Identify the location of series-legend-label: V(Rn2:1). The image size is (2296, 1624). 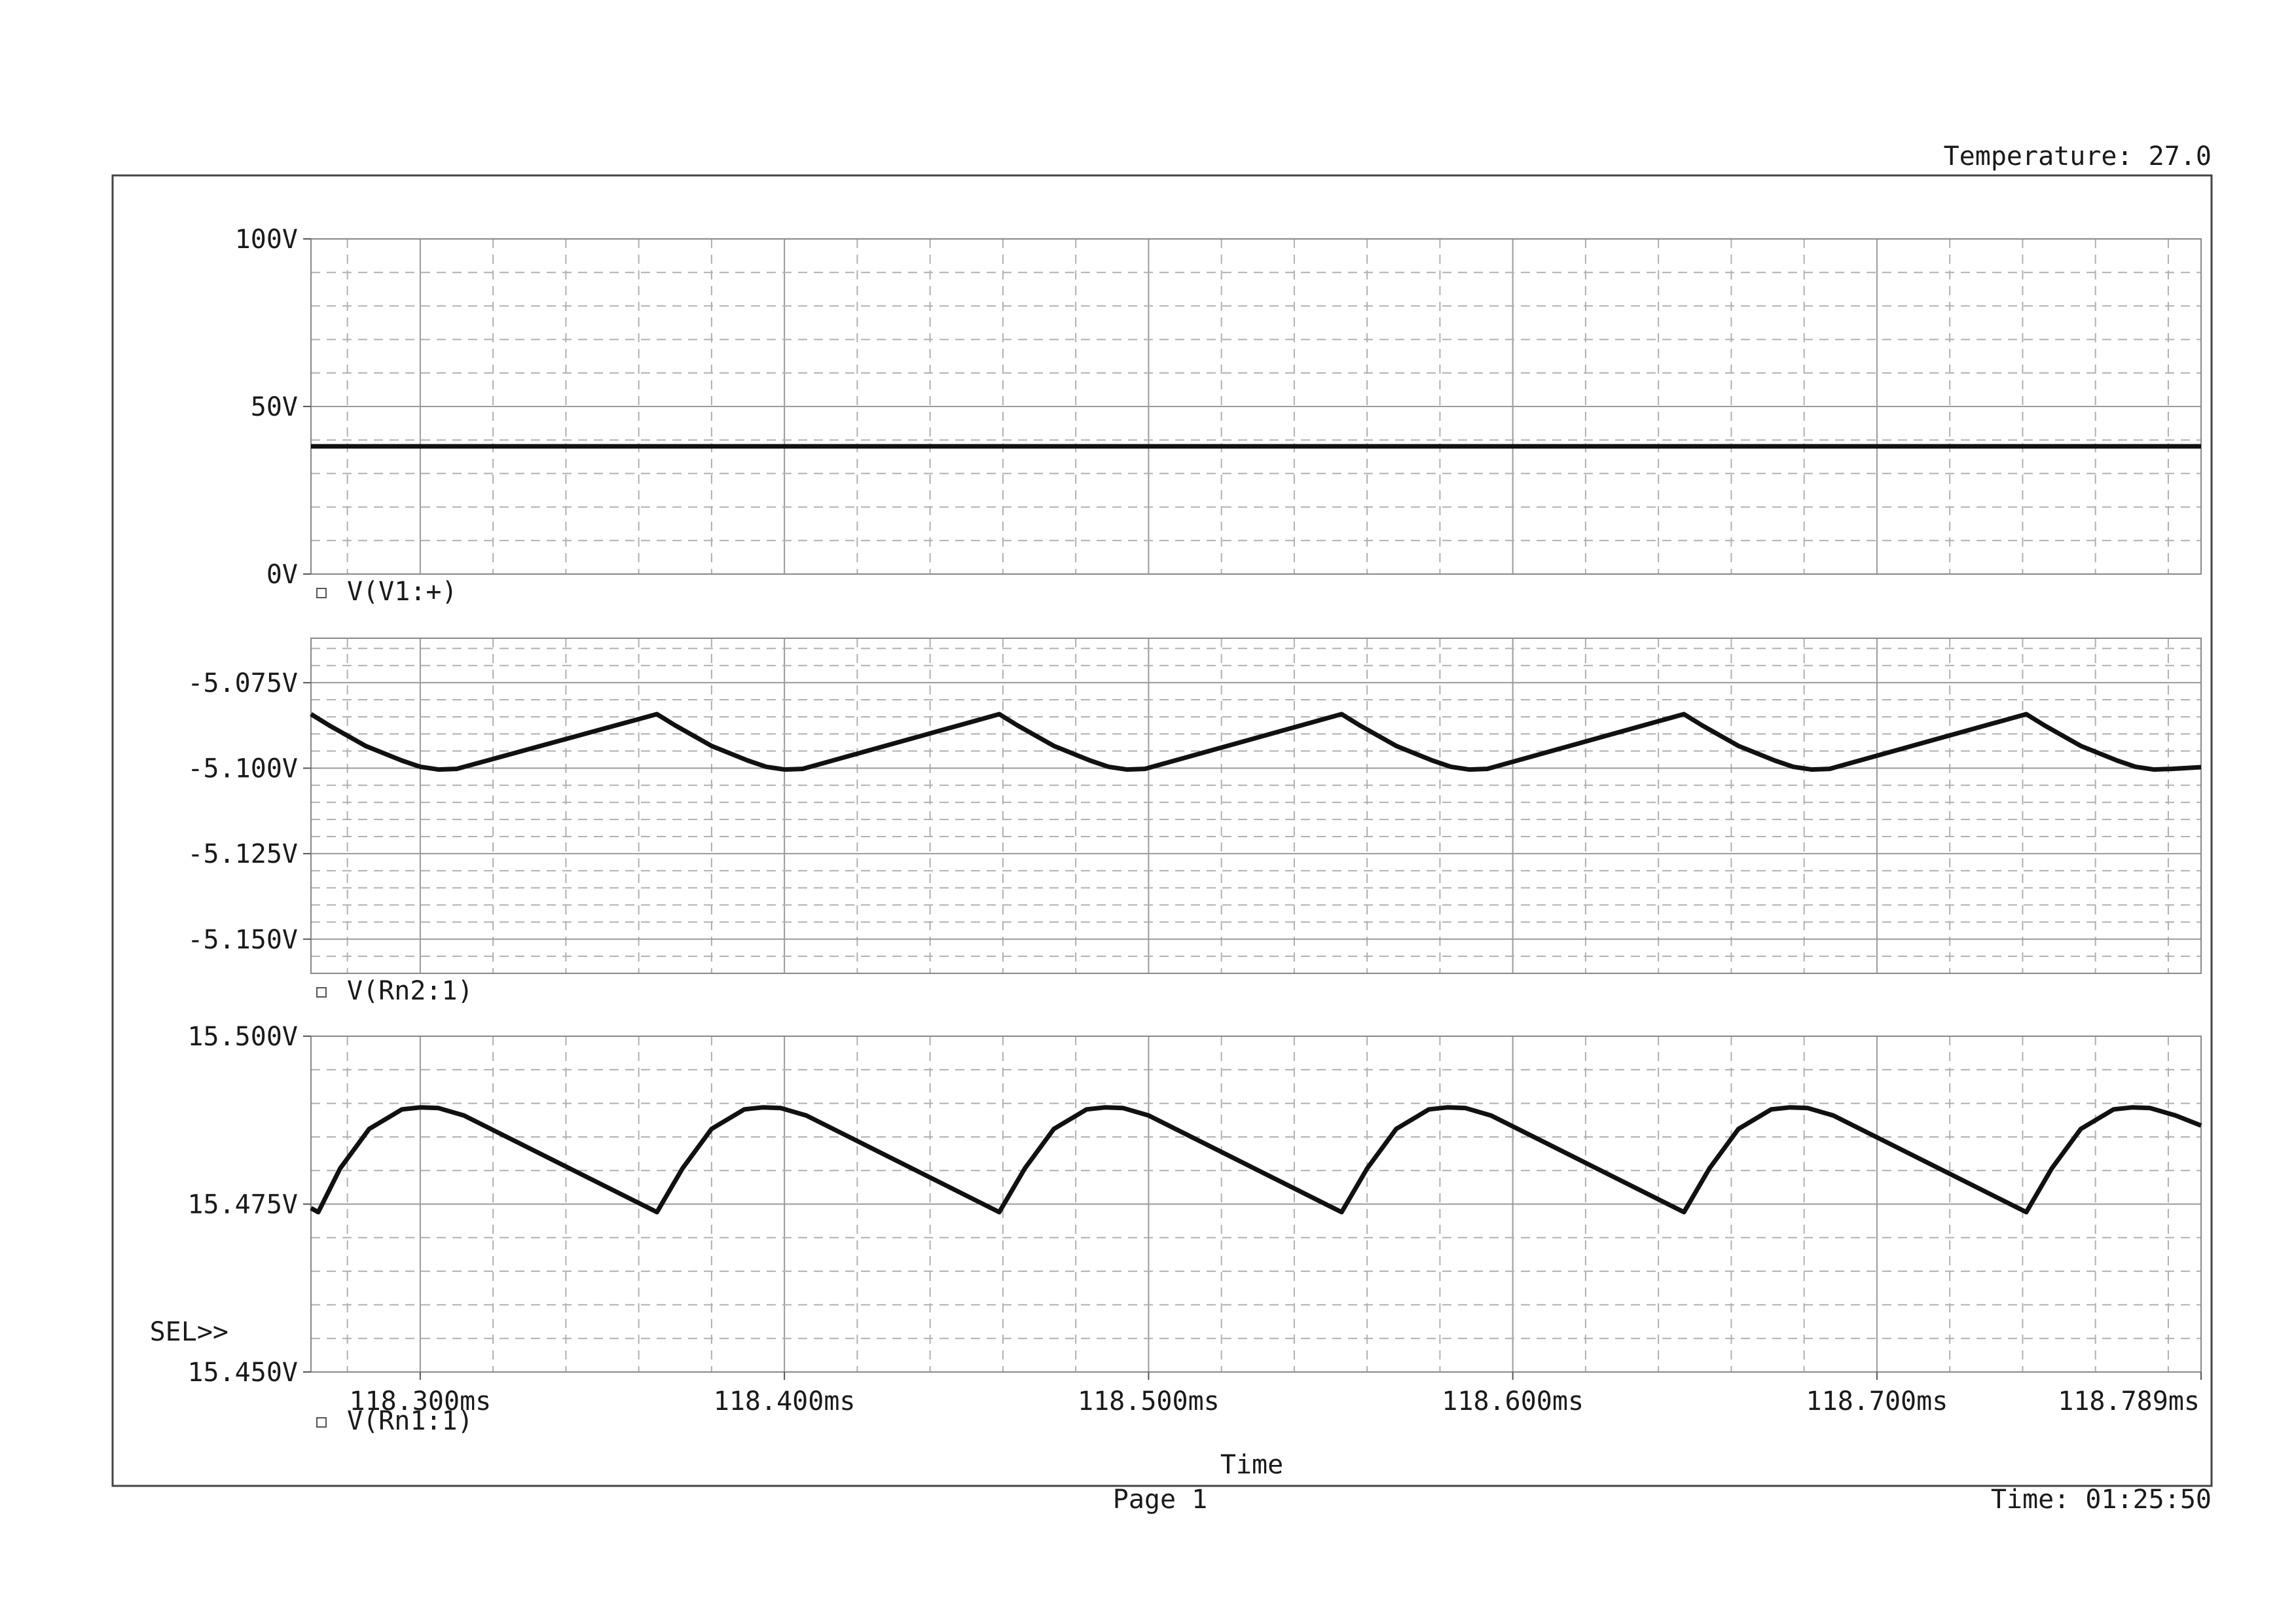
(410, 991).